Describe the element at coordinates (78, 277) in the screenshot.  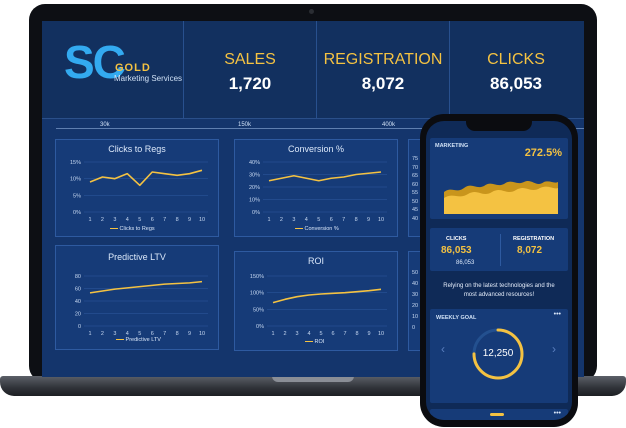
I see `y-tick-label: 80` at that location.